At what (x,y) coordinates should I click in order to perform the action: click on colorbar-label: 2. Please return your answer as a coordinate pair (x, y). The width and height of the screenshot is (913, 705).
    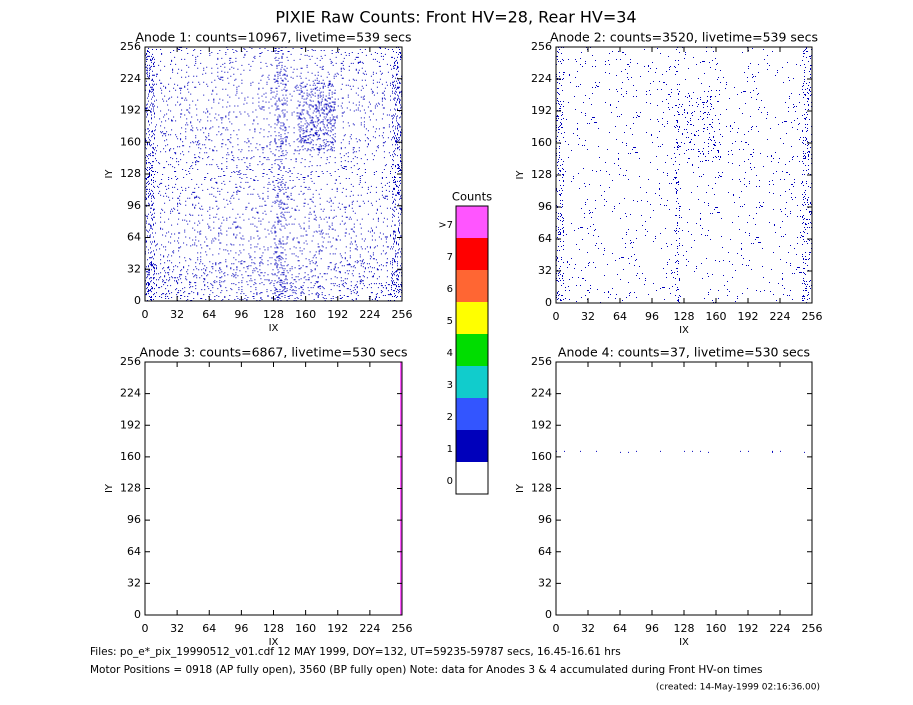
    Looking at the image, I should click on (450, 417).